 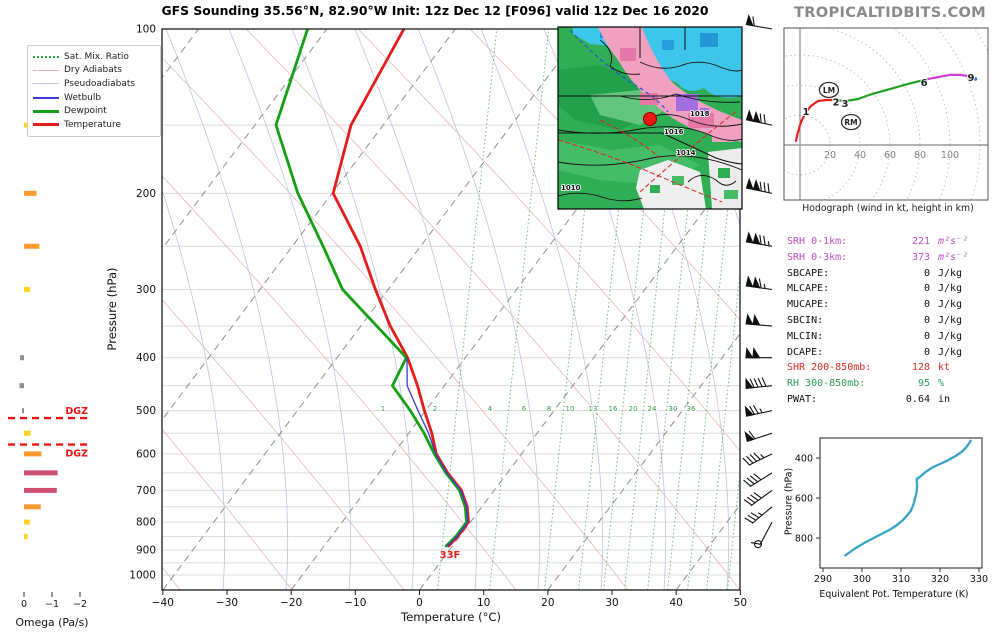 I want to click on mixing-ratio-label: 8, so click(x=549, y=409).